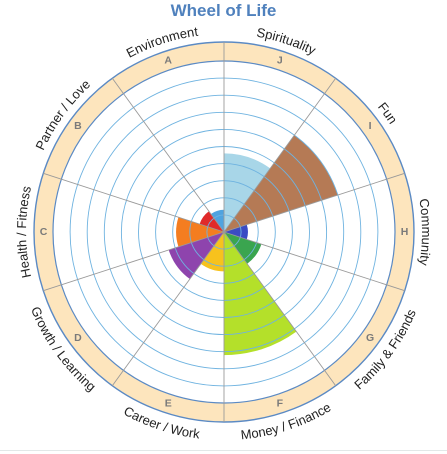 Image resolution: width=447 pixels, height=454 pixels. Describe the element at coordinates (236, 232) in the screenshot. I see `wedge-community` at that location.